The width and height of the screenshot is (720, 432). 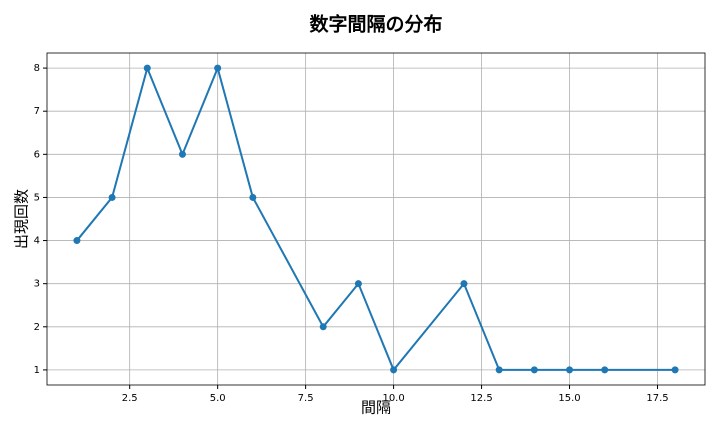 I want to click on x-axis-label: 間隔, so click(x=376, y=408).